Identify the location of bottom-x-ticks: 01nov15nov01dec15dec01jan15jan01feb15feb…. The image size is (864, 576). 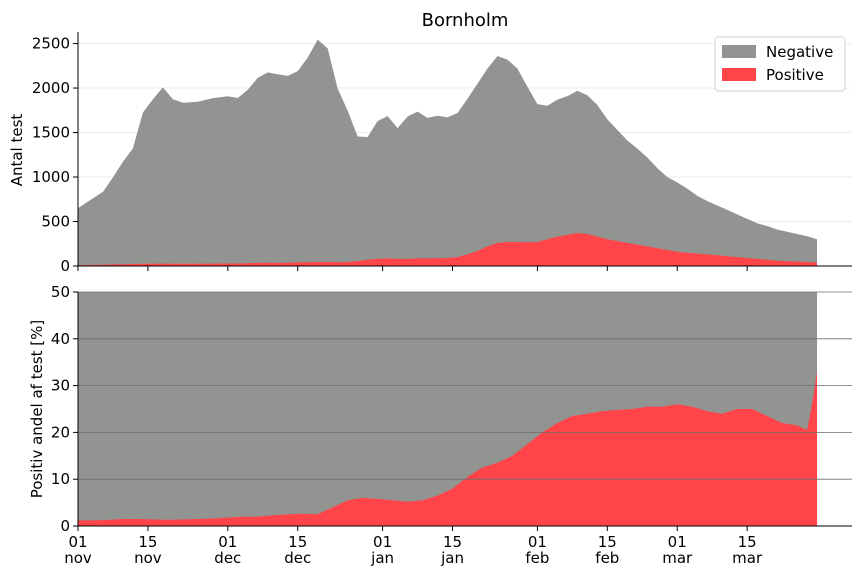
(413, 546).